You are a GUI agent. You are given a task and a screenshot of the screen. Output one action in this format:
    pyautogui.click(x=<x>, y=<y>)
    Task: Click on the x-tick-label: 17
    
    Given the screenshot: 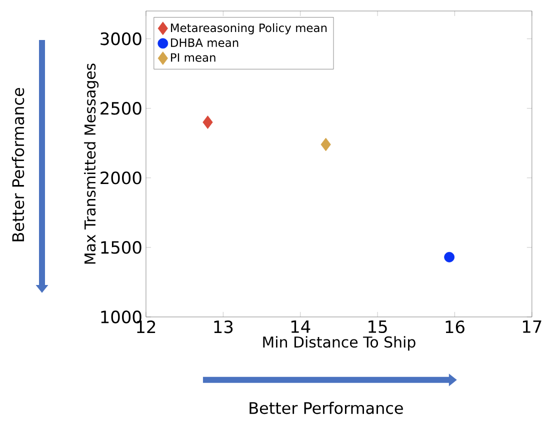 What is the action you would take?
    pyautogui.click(x=532, y=326)
    